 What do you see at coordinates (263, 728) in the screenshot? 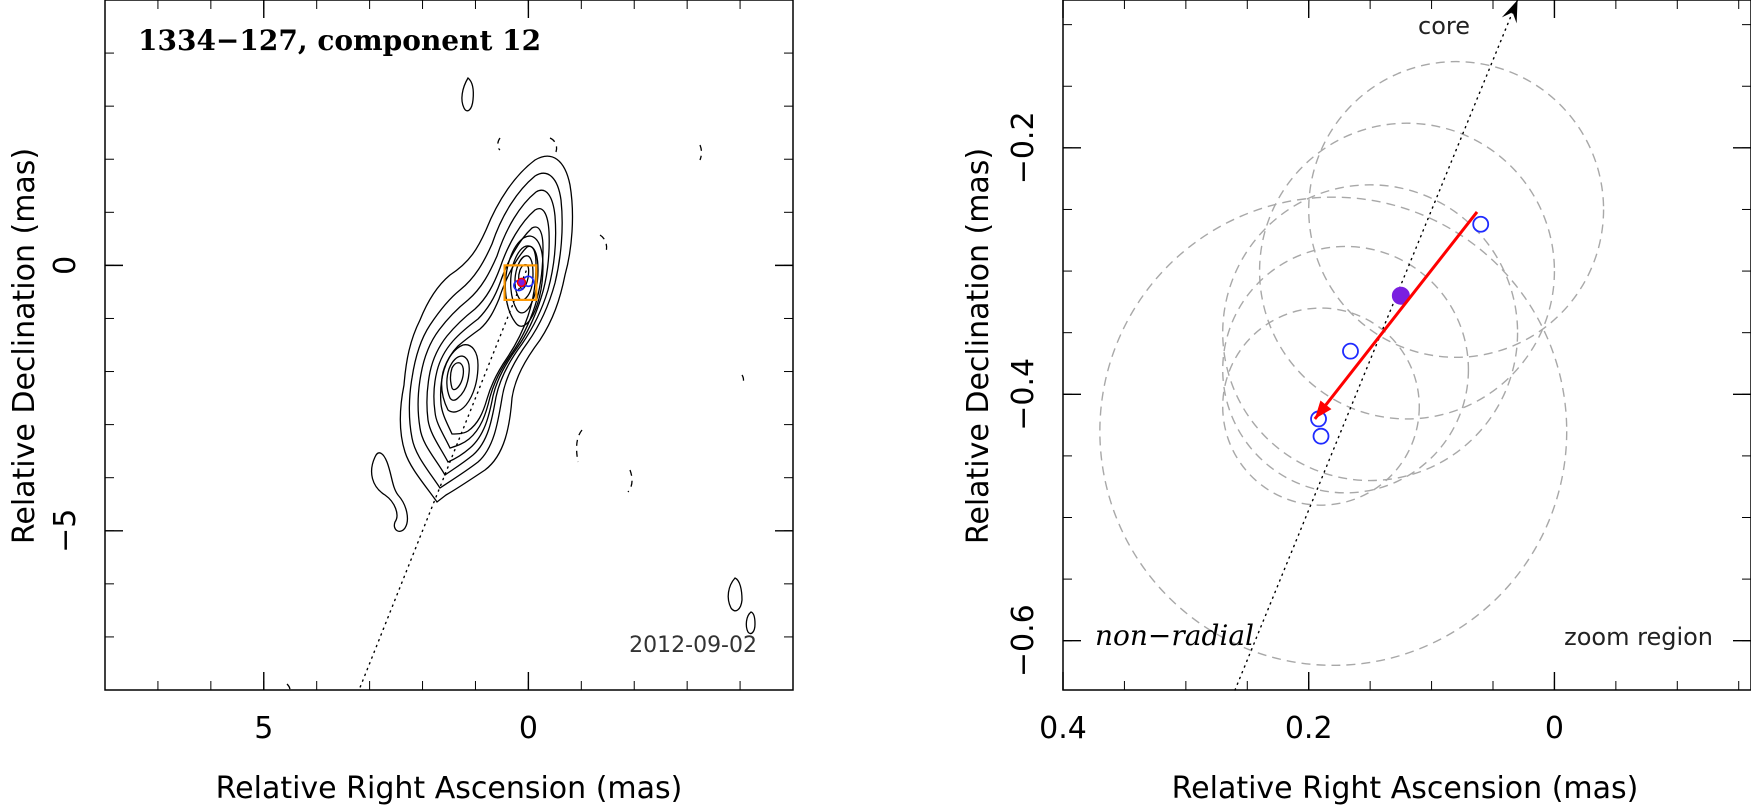
I see `x-tick-label: 5` at bounding box center [263, 728].